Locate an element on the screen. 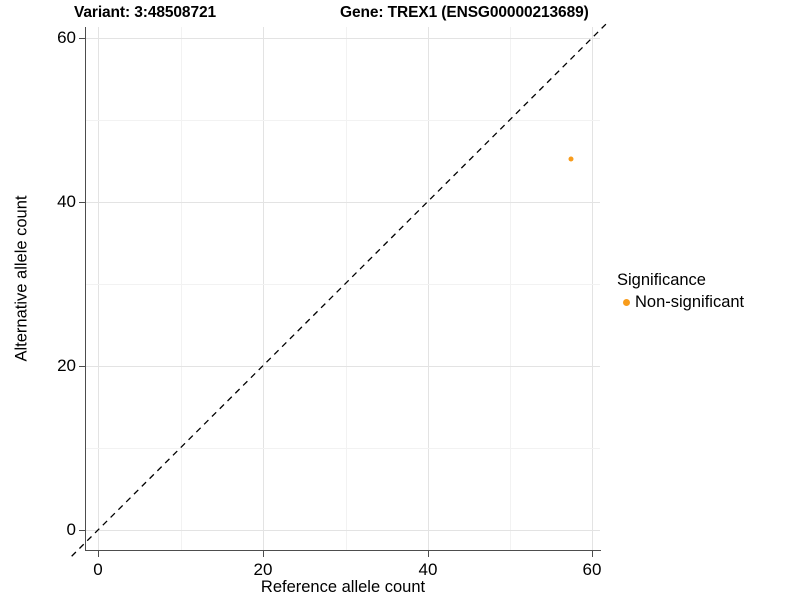 Image resolution: width=800 pixels, height=600 pixels. x-tick-label-40: 40 is located at coordinates (428, 569).